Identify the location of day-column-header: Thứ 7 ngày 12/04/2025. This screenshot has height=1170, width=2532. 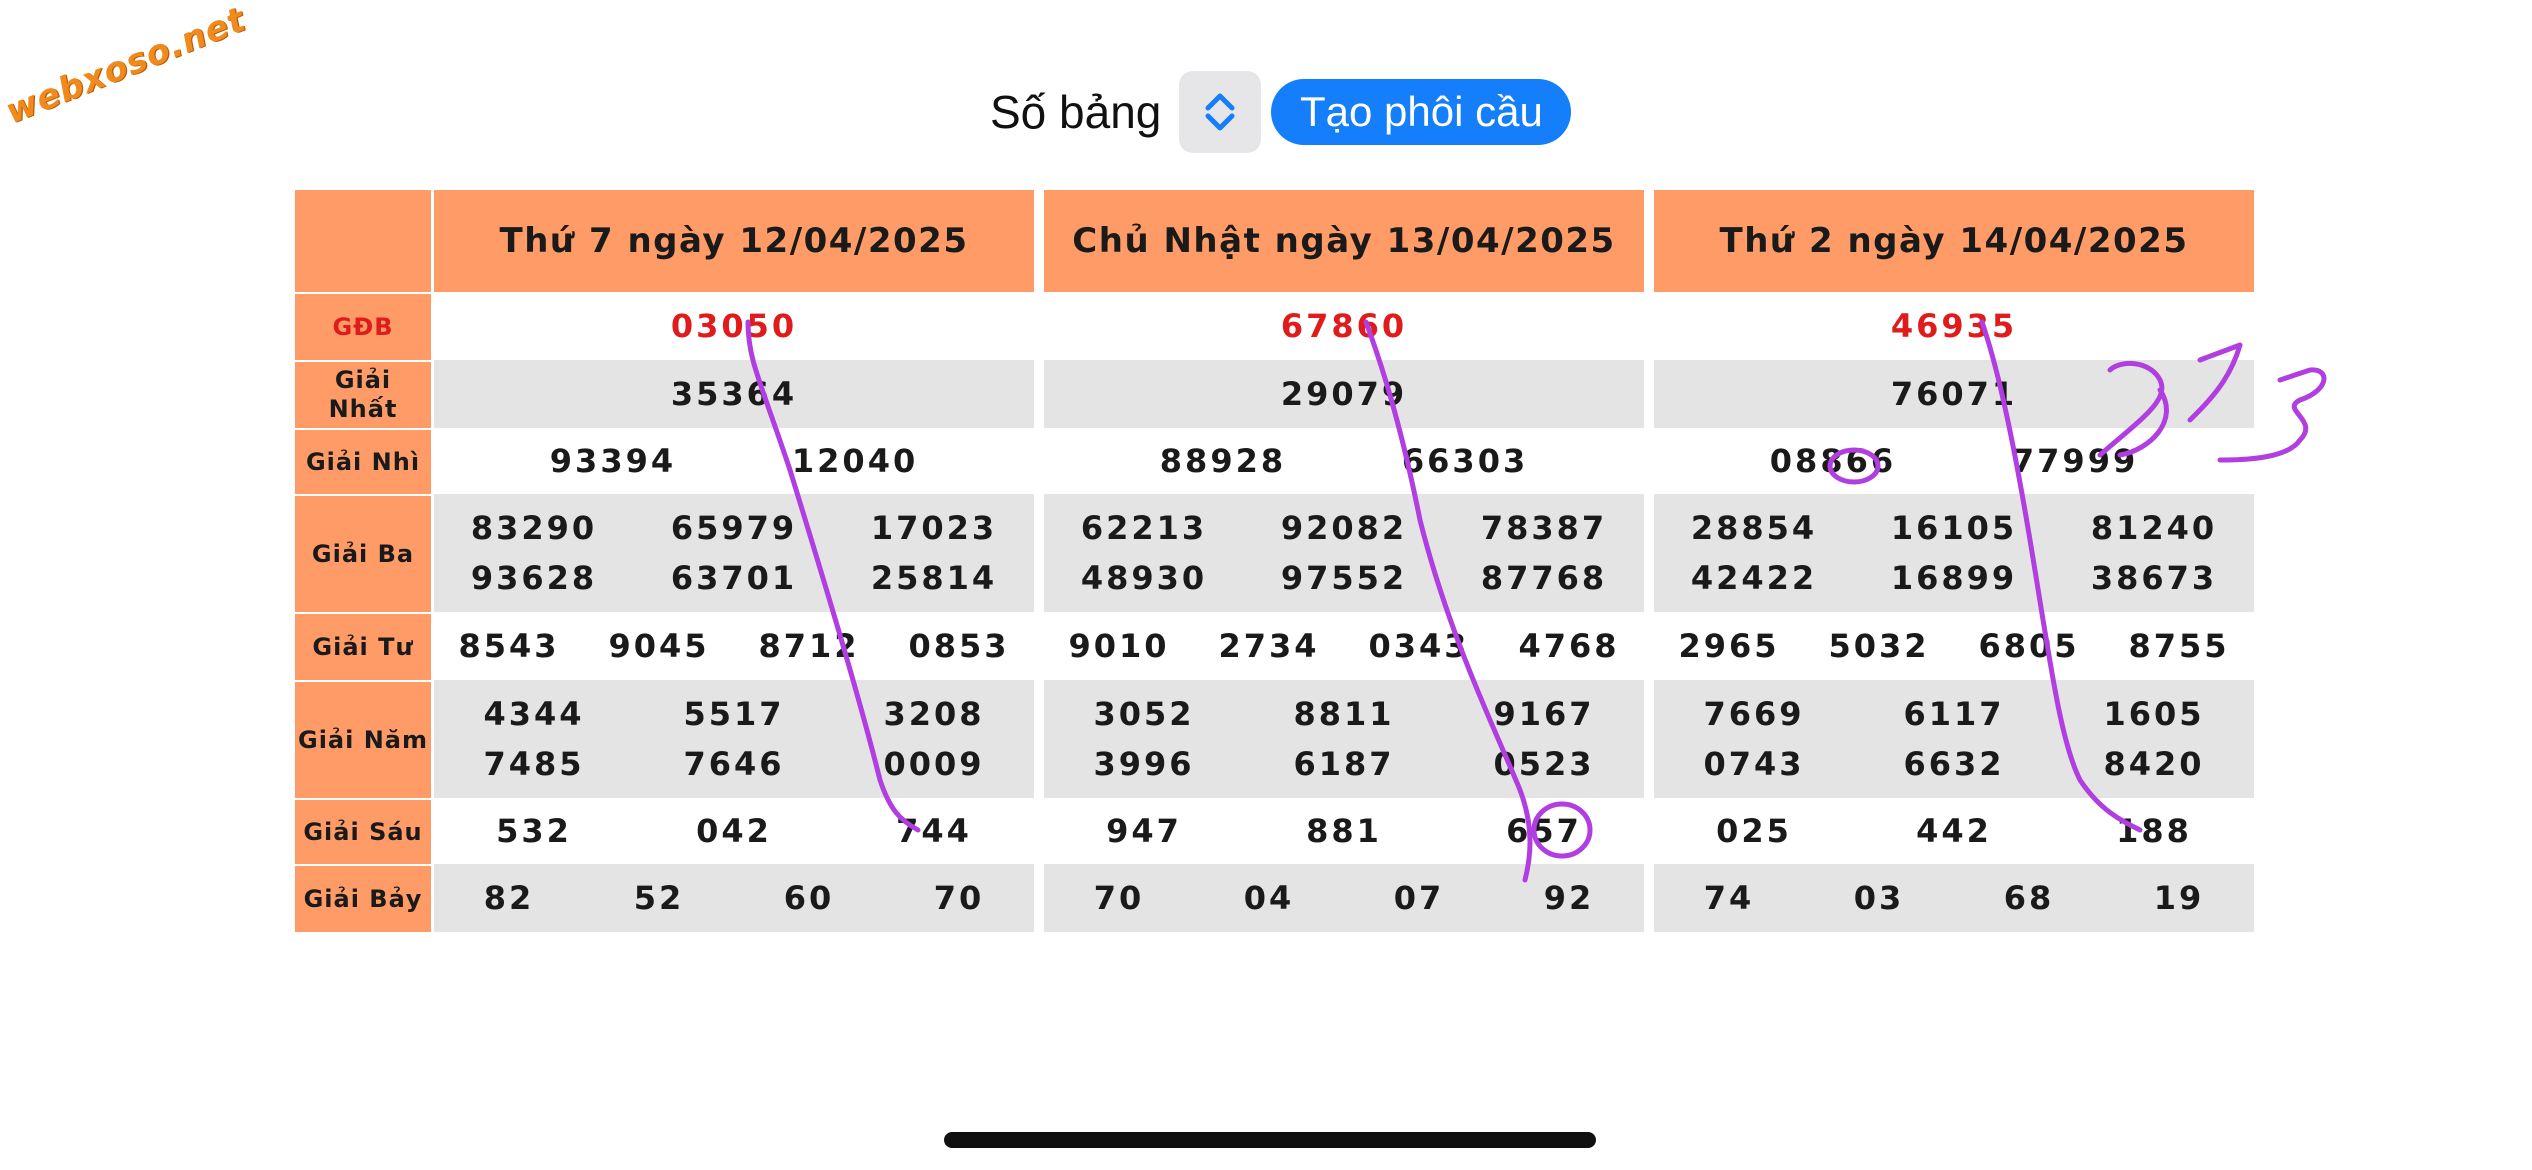
(734, 241).